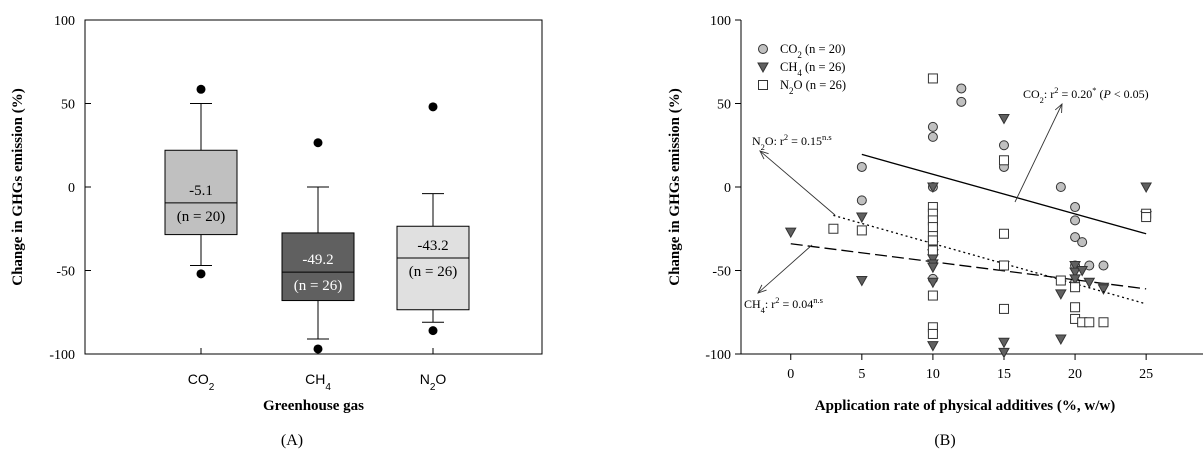  What do you see at coordinates (313, 406) in the screenshot?
I see `x-axis-label: Greenhouse gas` at bounding box center [313, 406].